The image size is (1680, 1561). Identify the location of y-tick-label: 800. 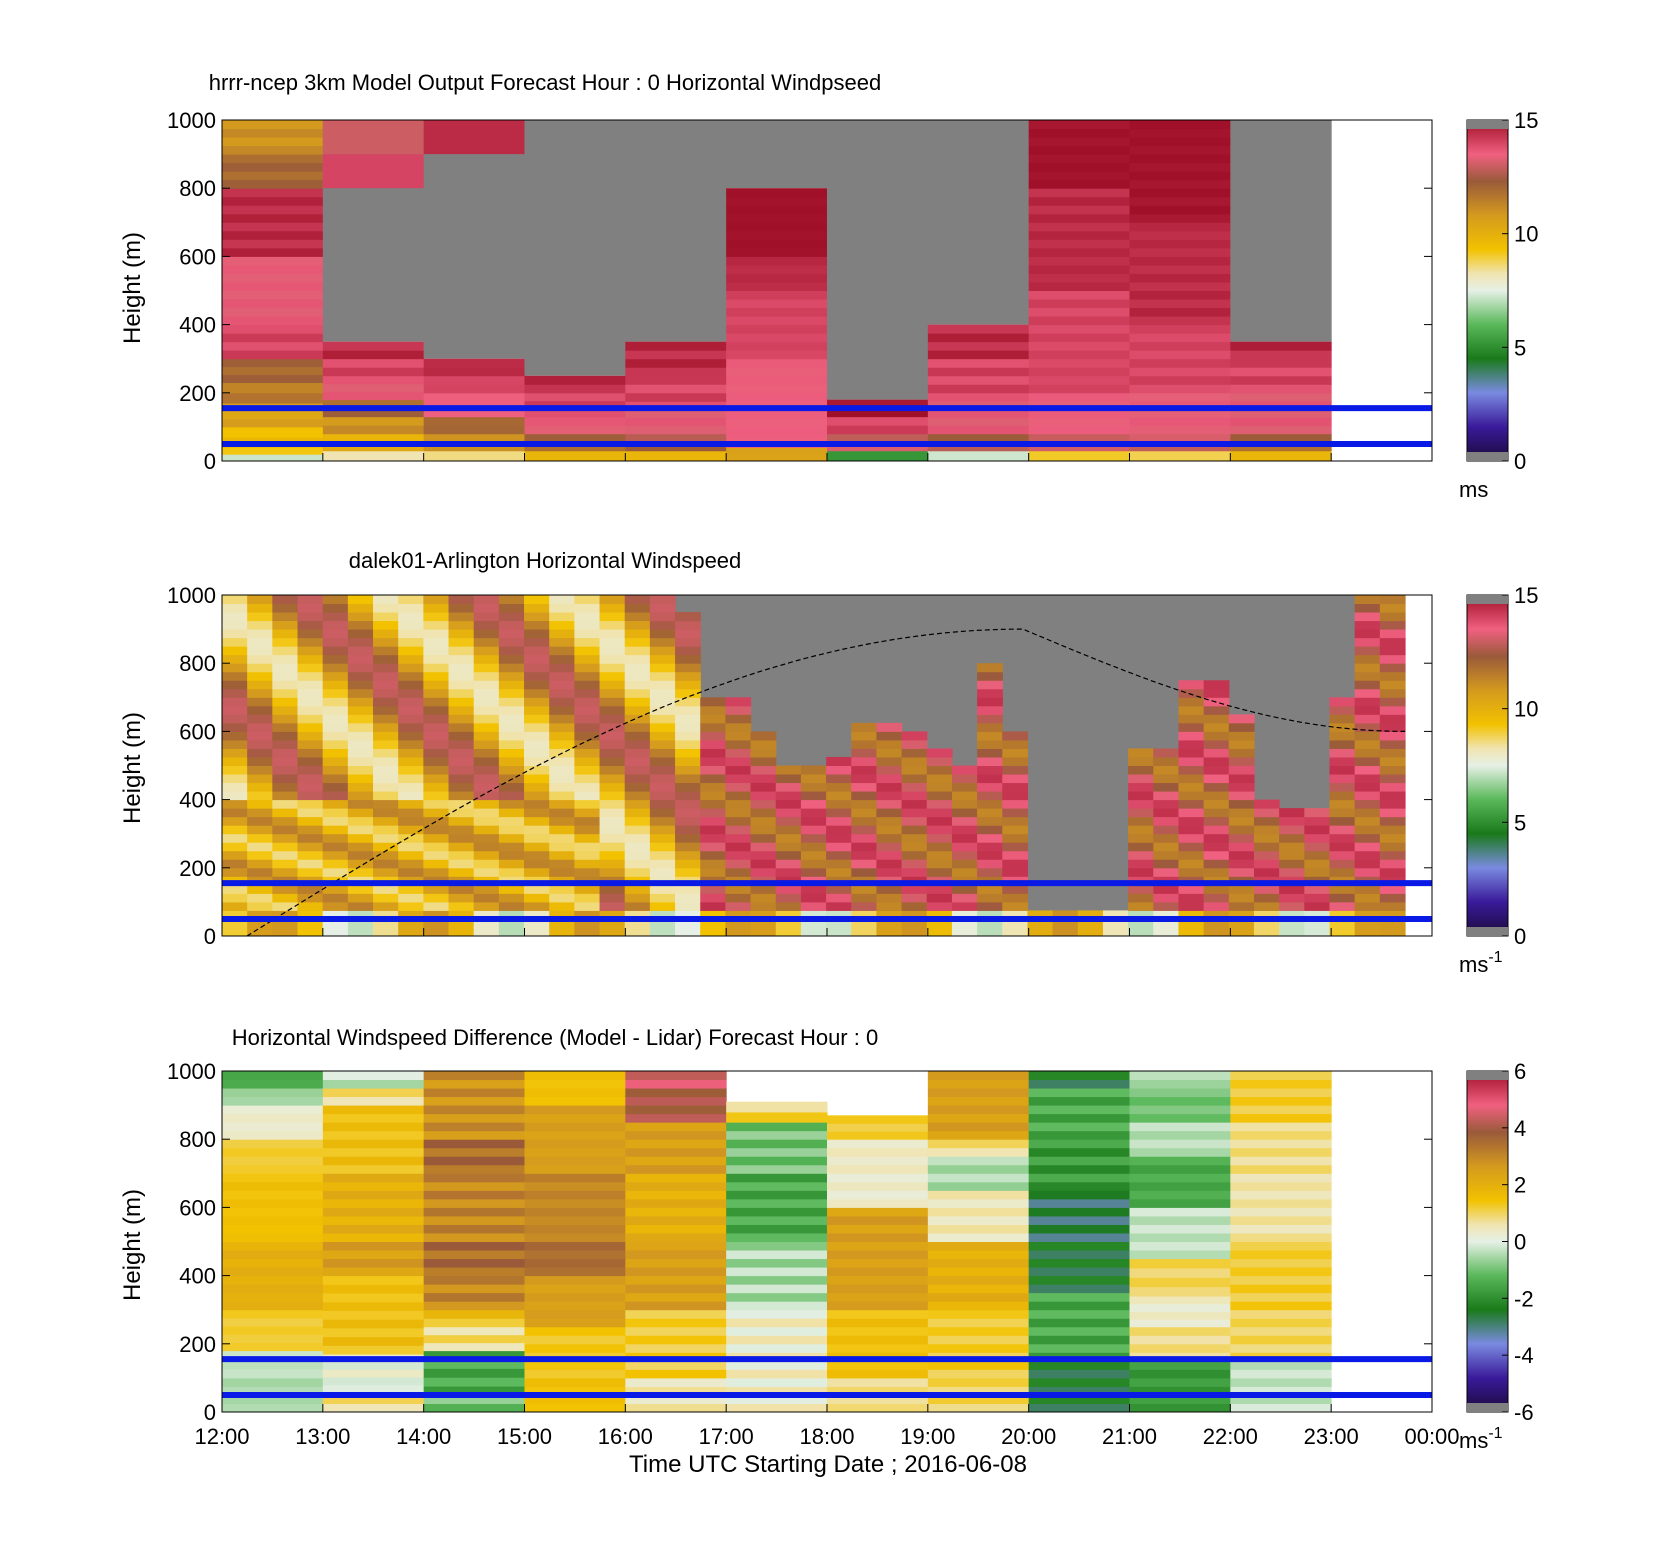
(197, 663).